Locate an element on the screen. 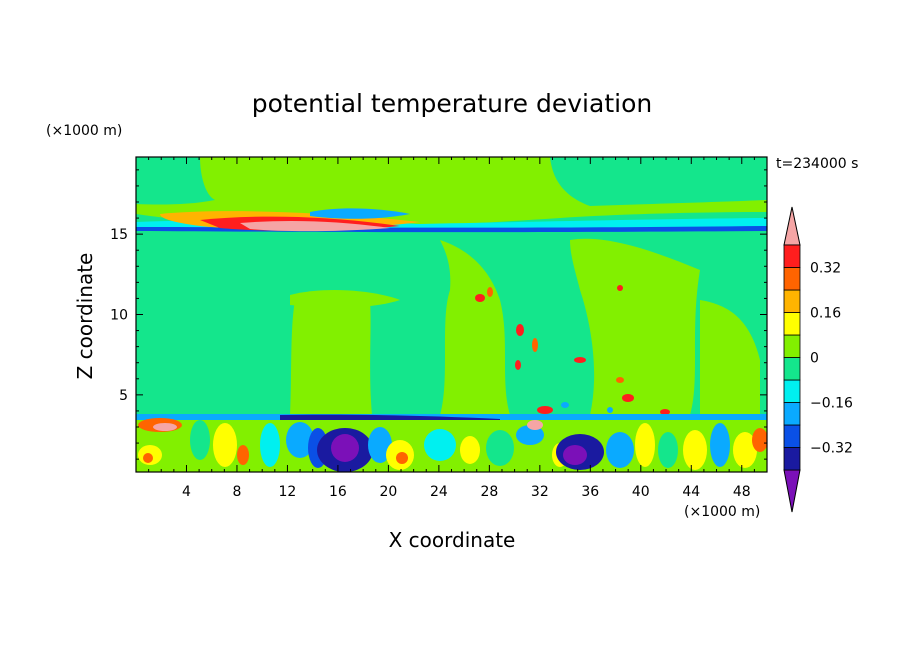 The image size is (904, 654). convective-cells is located at coordinates (572, 350).